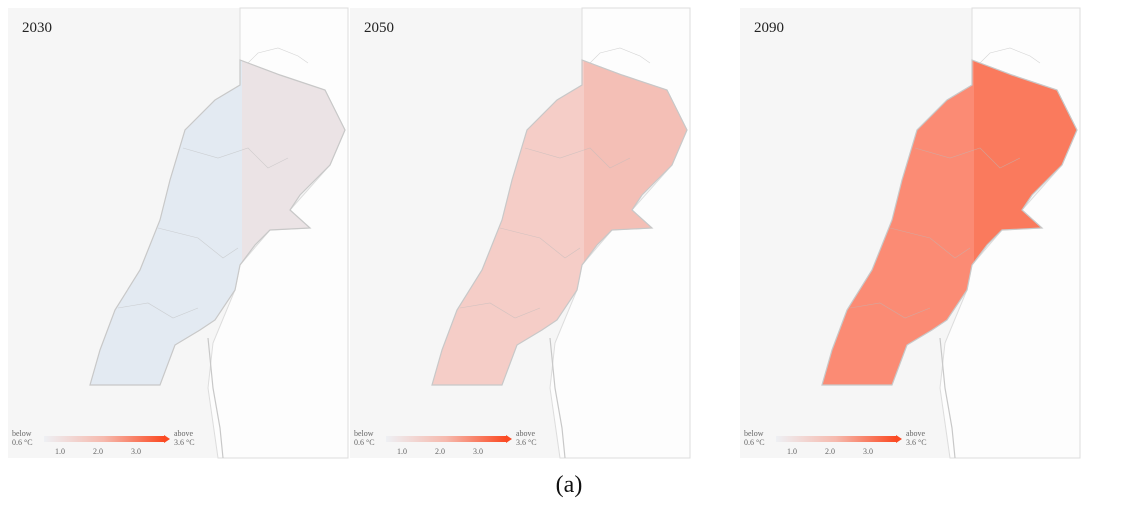  Describe the element at coordinates (569, 485) in the screenshot. I see `caption: (a)` at that location.